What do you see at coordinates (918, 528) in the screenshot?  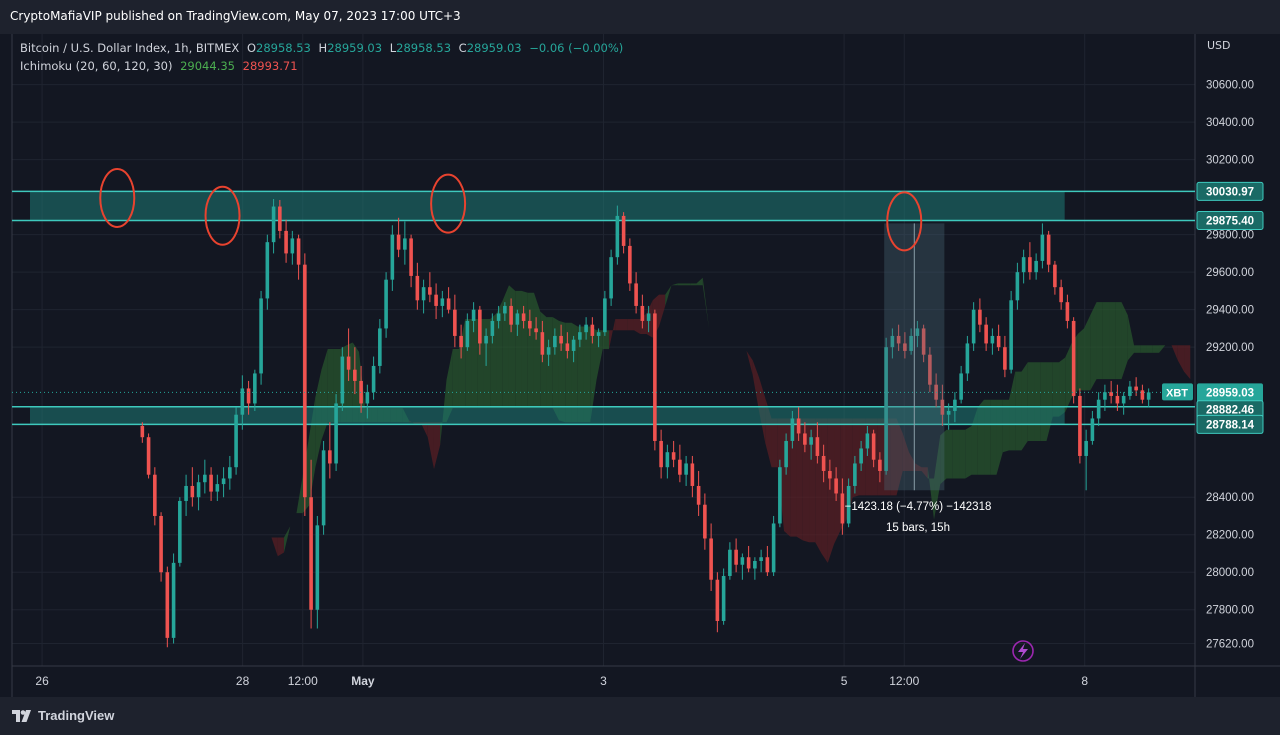 I see `measure-label-bars: 15 bars, 15h` at bounding box center [918, 528].